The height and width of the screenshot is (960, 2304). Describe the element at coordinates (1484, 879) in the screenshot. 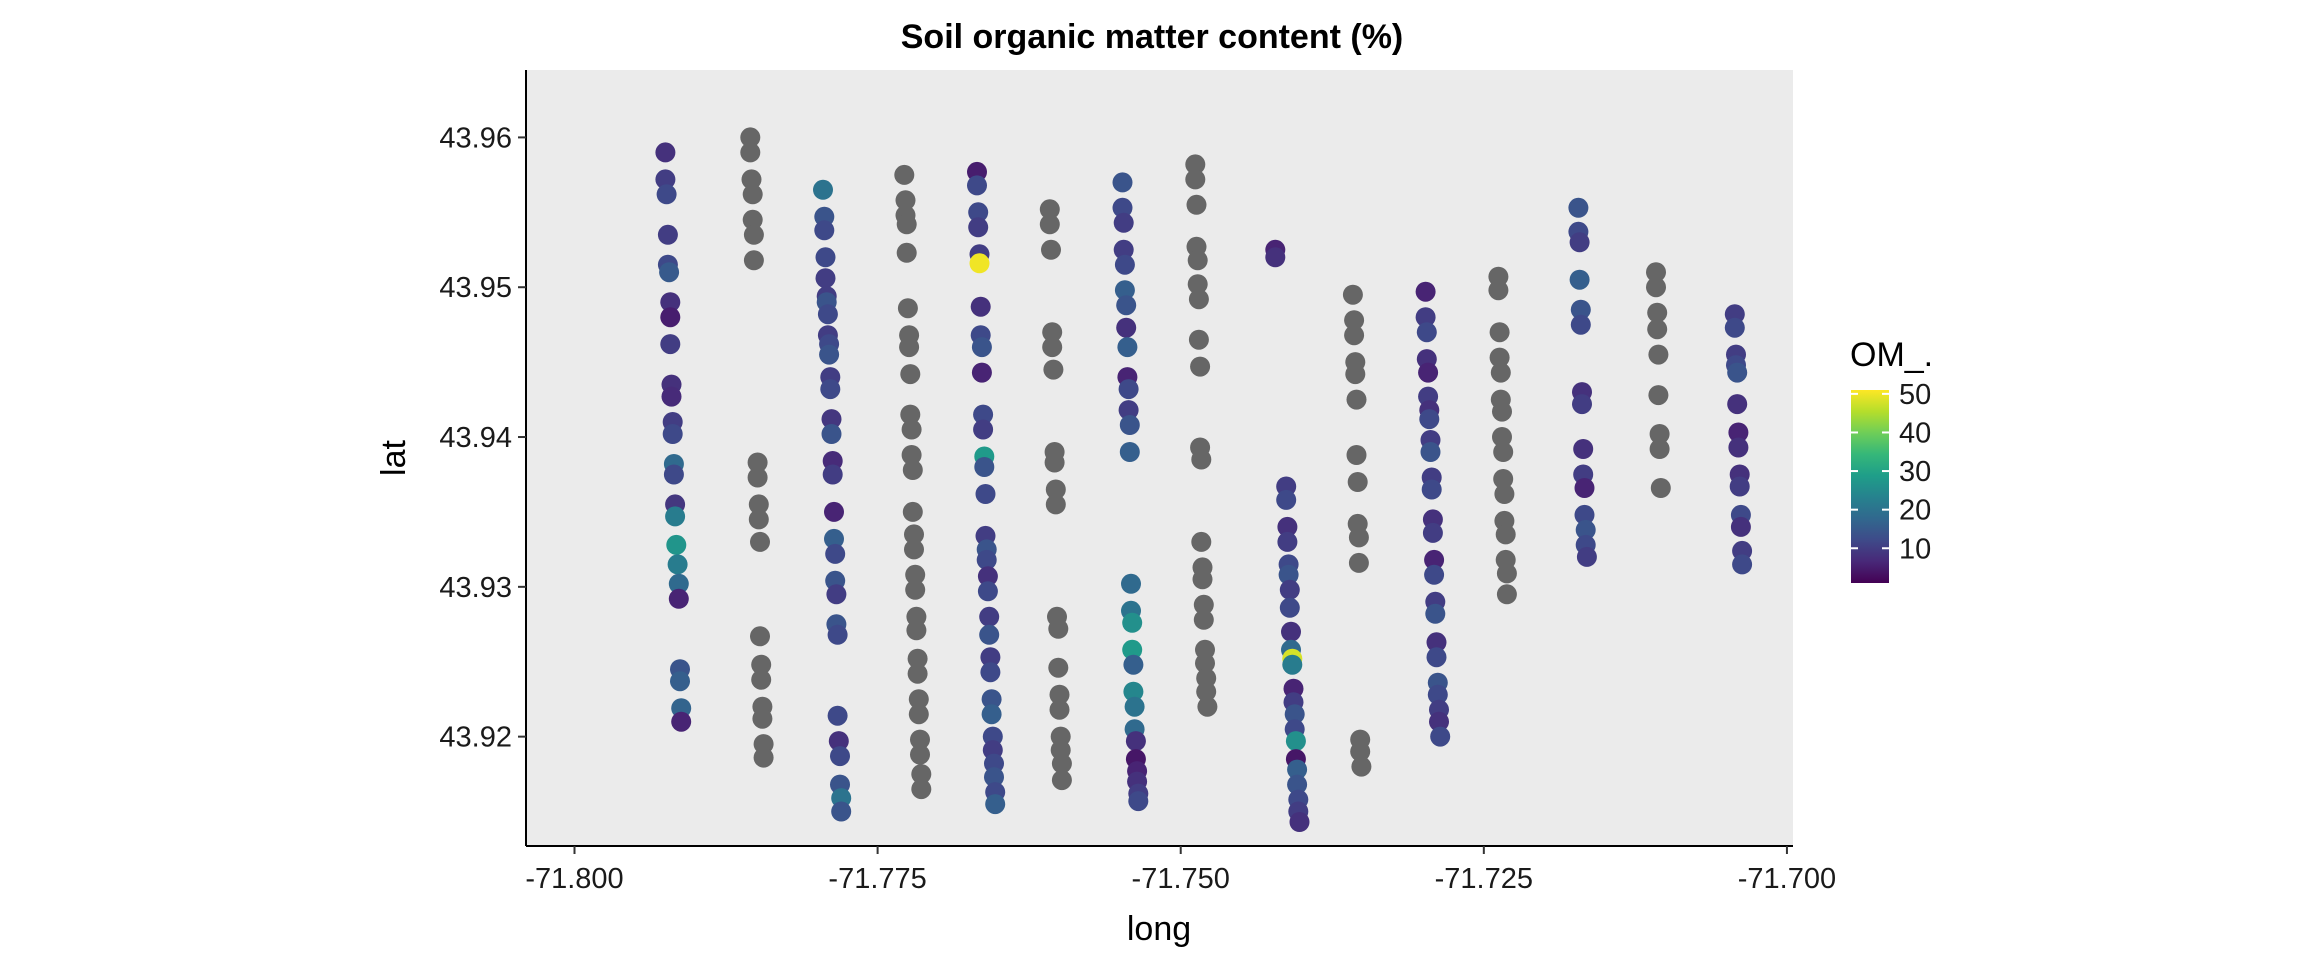

I see `x-tick-label: -71.725` at that location.